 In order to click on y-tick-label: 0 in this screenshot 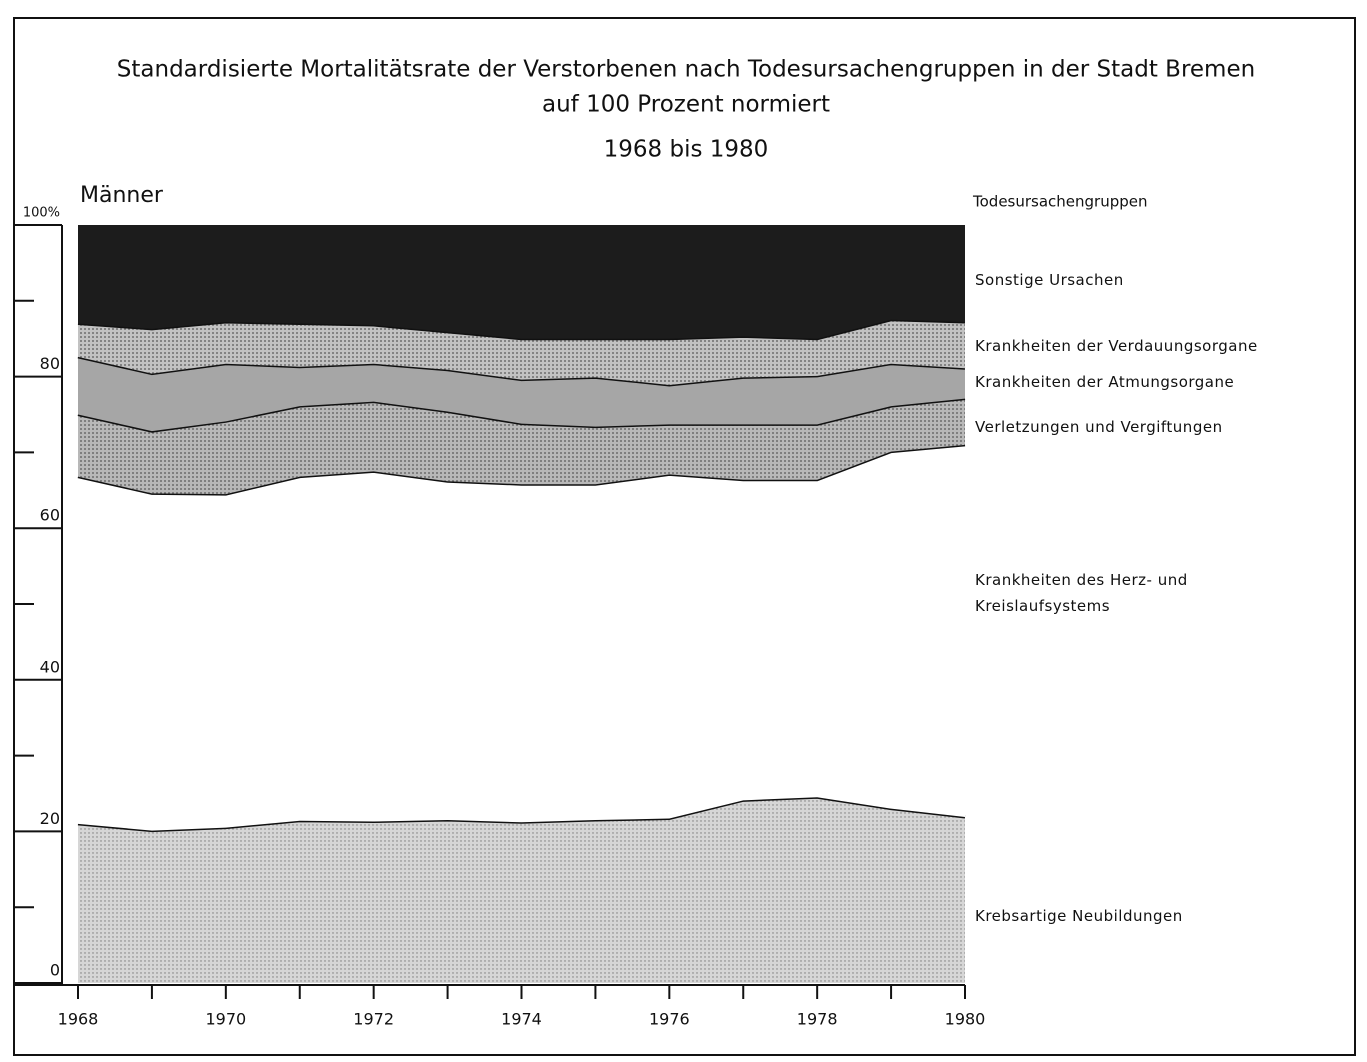, I will do `click(55, 970)`.